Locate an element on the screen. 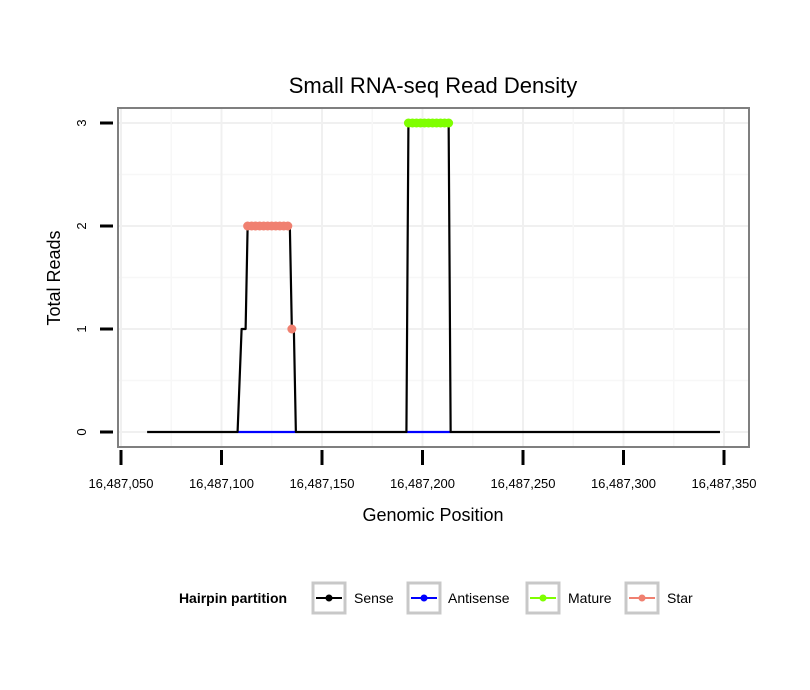  chart-title: Small RNA-seq Read Density is located at coordinates (433, 85).